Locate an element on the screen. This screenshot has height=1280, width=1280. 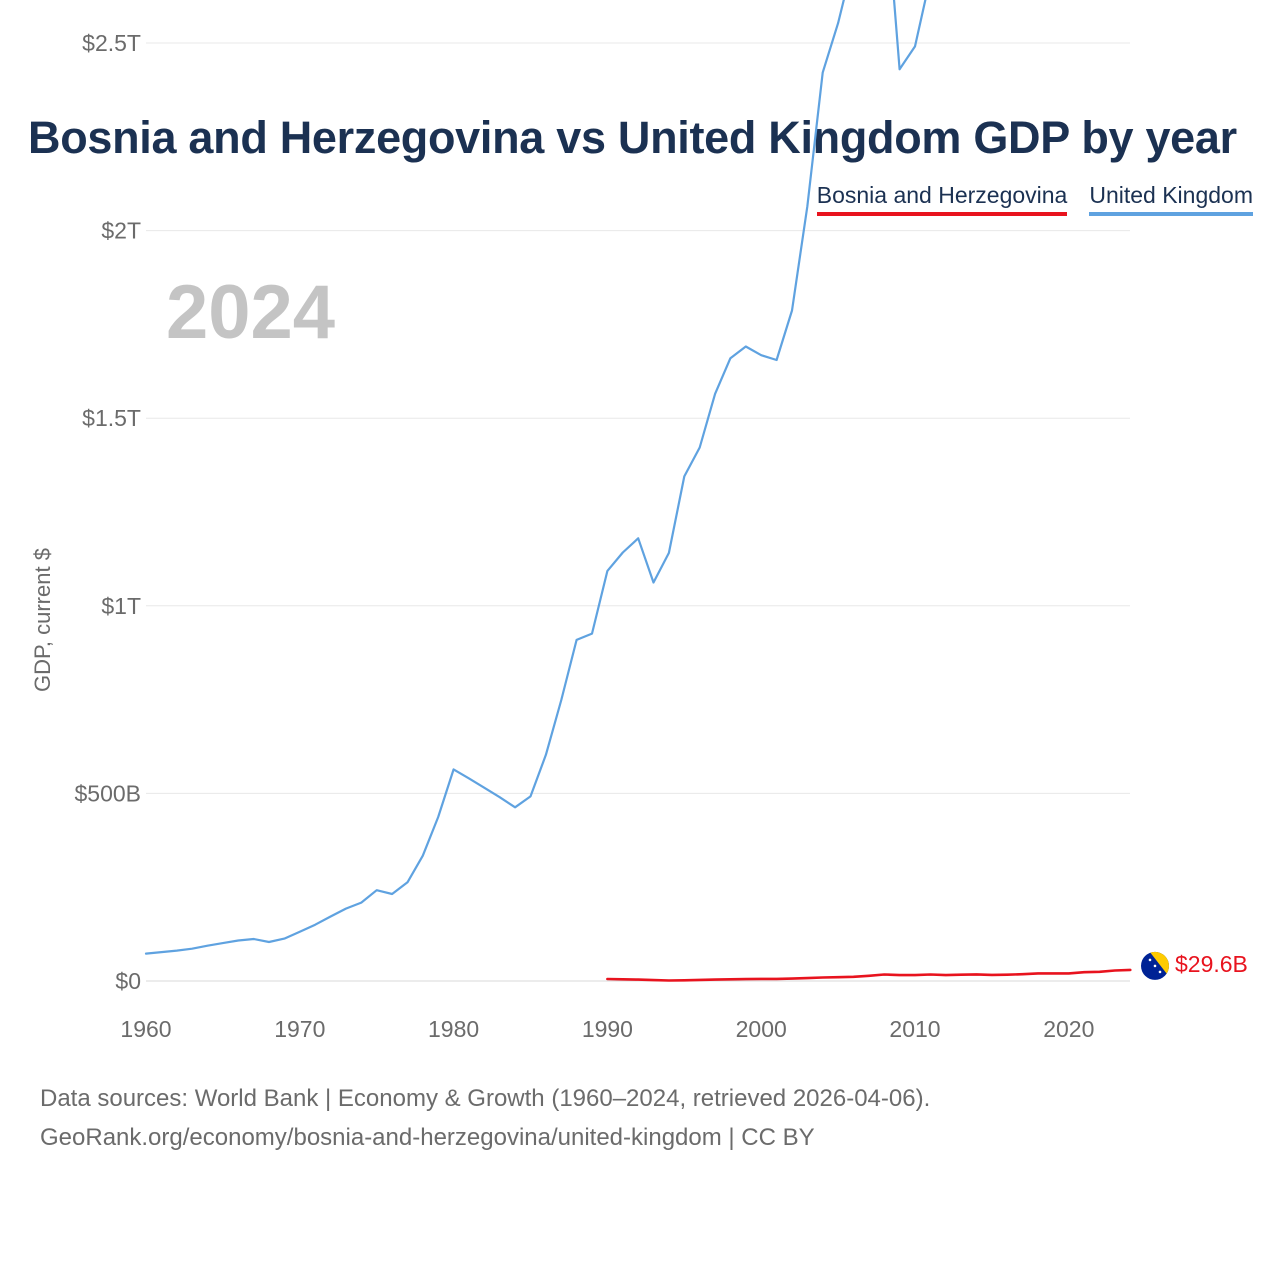
legend-item-united-kingdom: United Kingdom is located at coordinates (1171, 199).